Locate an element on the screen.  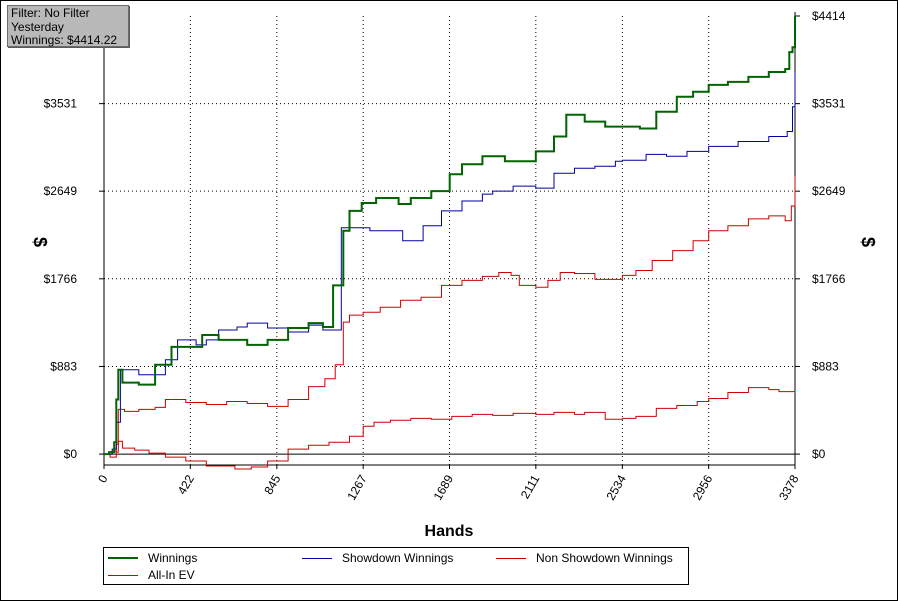
y-tick-label-left: $2649 is located at coordinates (61, 191).